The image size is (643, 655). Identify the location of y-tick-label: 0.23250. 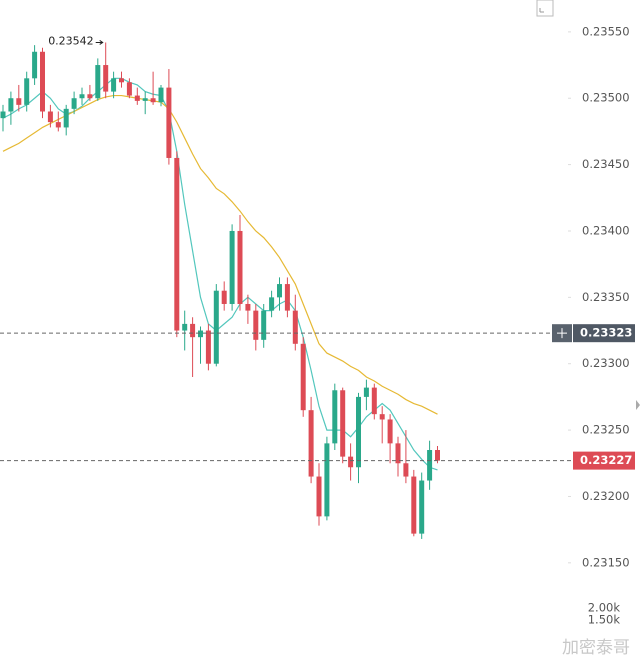
(606, 430).